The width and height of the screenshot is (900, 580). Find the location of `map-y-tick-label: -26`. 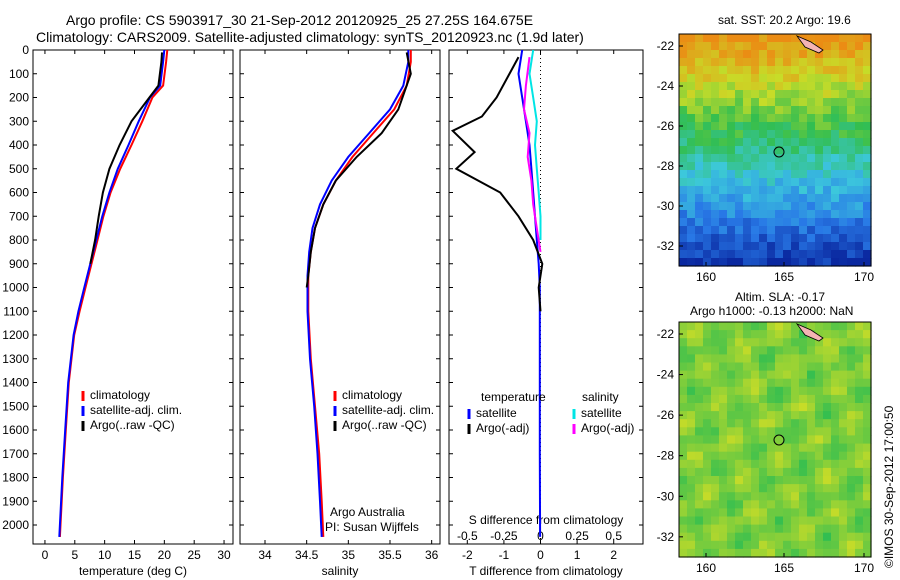

map-y-tick-label: -26 is located at coordinates (666, 126).